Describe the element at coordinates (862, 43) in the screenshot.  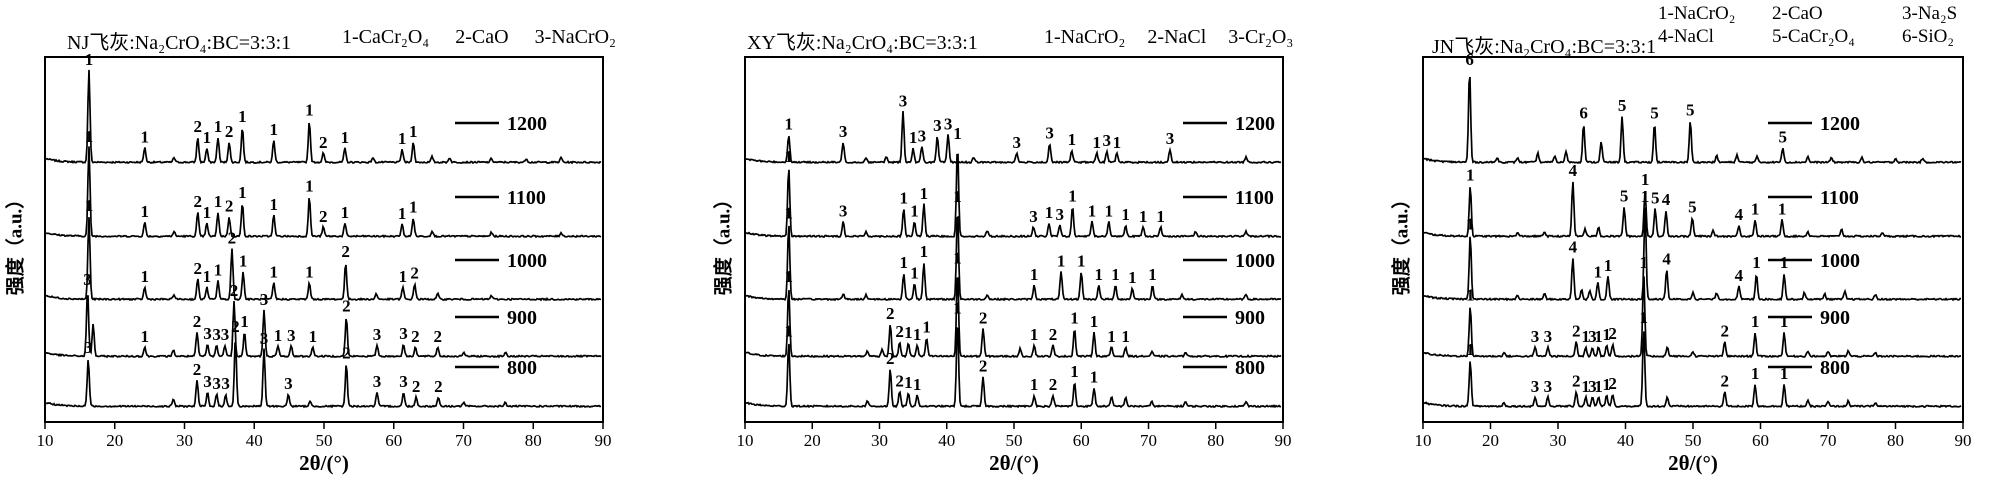
I see `panel-title-xy: XY飞灰:Na₂CrO₄:BC=3:3:1` at that location.